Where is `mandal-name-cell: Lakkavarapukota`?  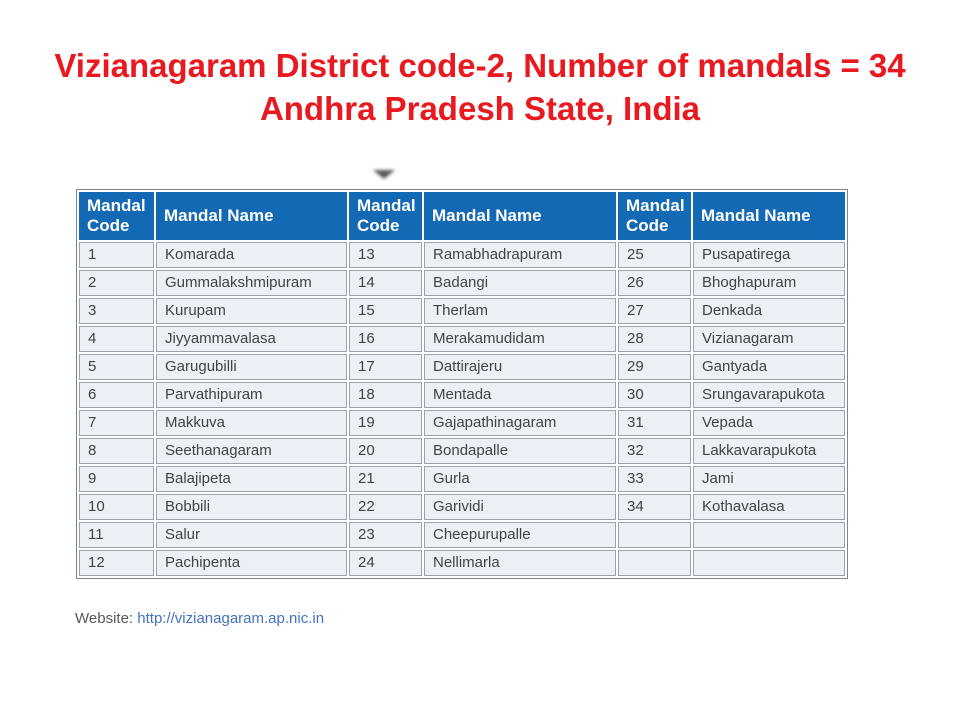
mandal-name-cell: Lakkavarapukota is located at coordinates (769, 451).